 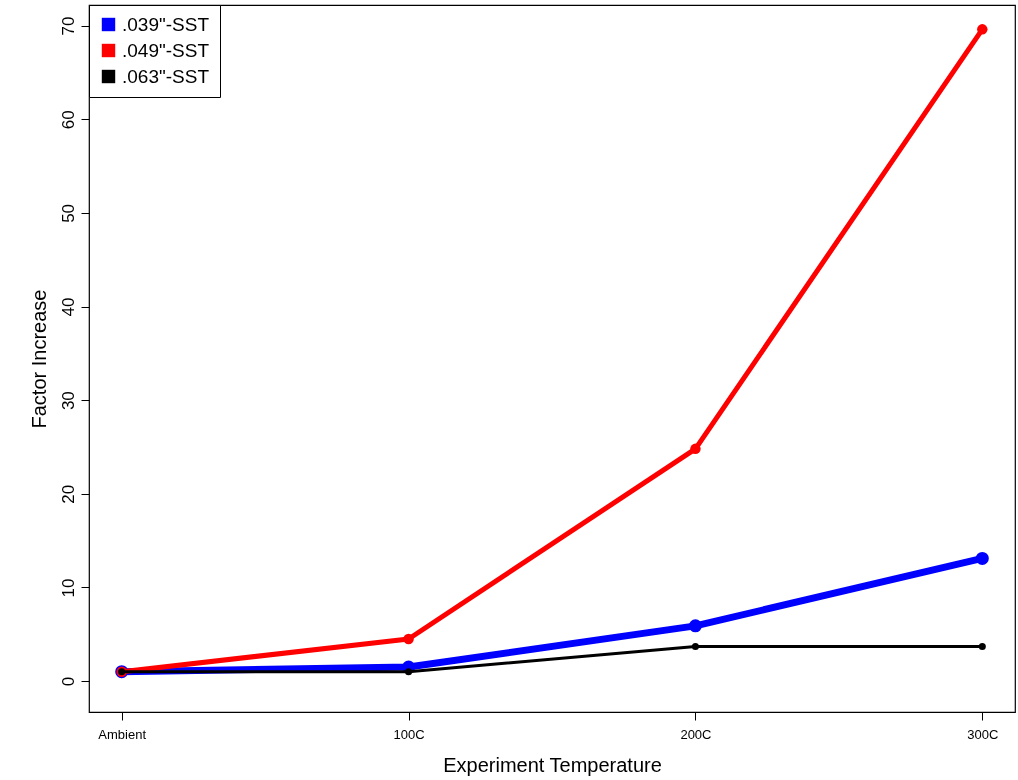 What do you see at coordinates (166, 50) in the screenshot?
I see `legend-label: .049"-SST` at bounding box center [166, 50].